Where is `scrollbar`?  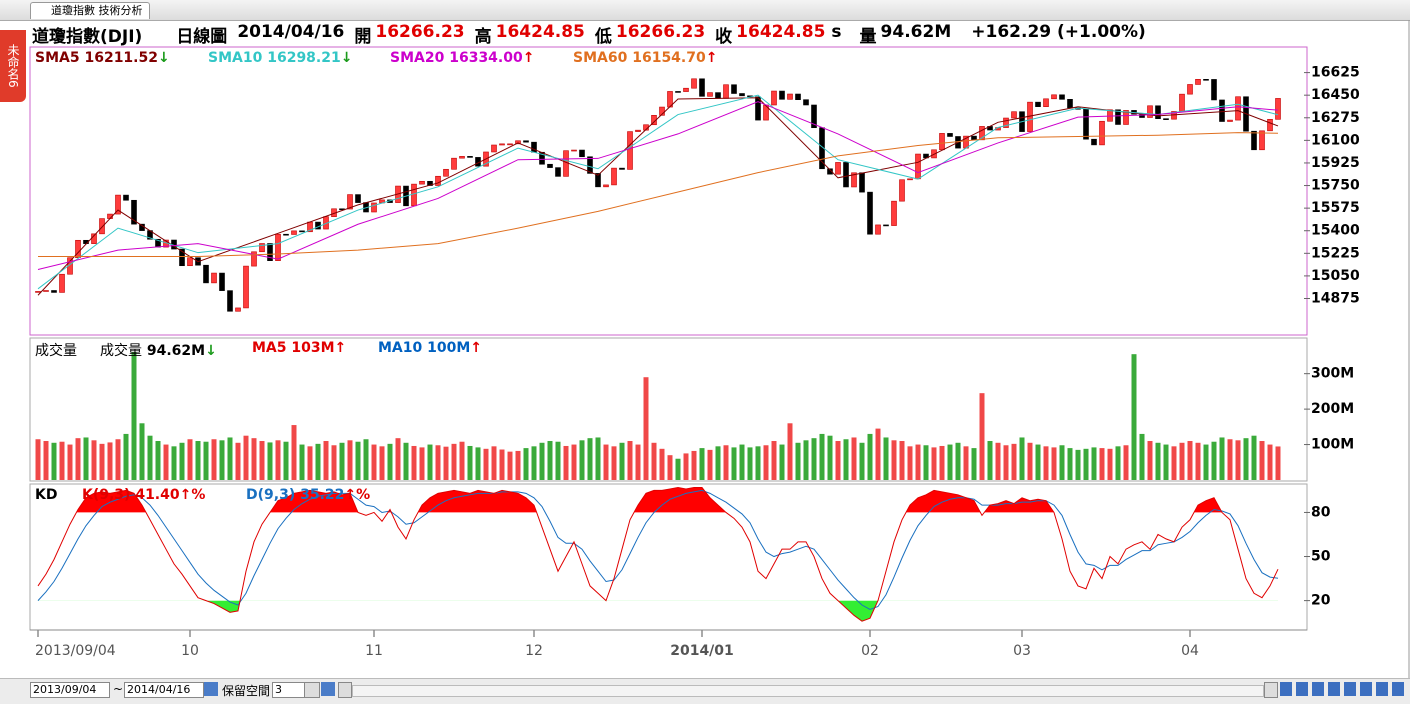 scrollbar is located at coordinates (808, 691).